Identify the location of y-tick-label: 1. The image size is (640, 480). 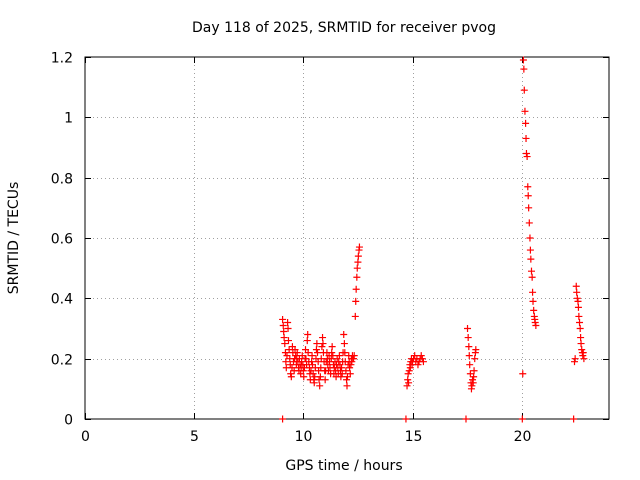
(68, 119).